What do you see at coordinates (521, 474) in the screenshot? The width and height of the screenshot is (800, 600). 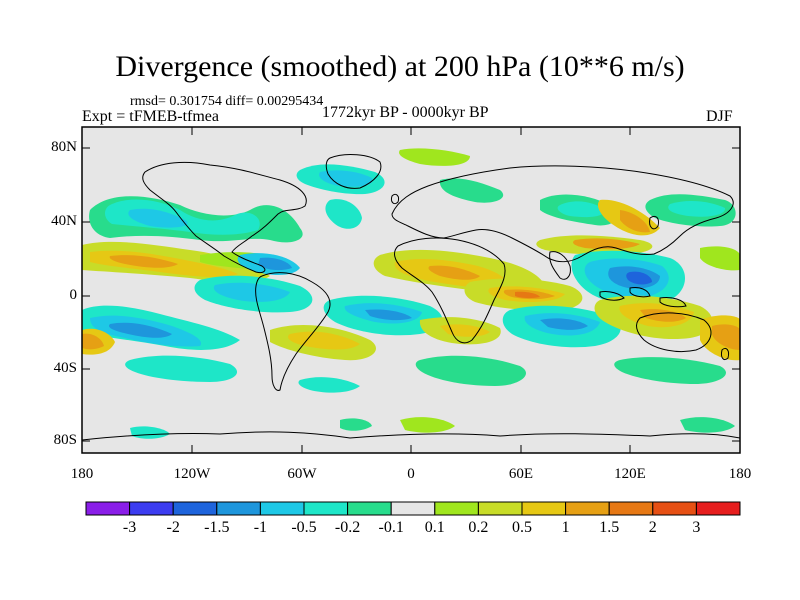 I see `x-tick-label: 60E` at bounding box center [521, 474].